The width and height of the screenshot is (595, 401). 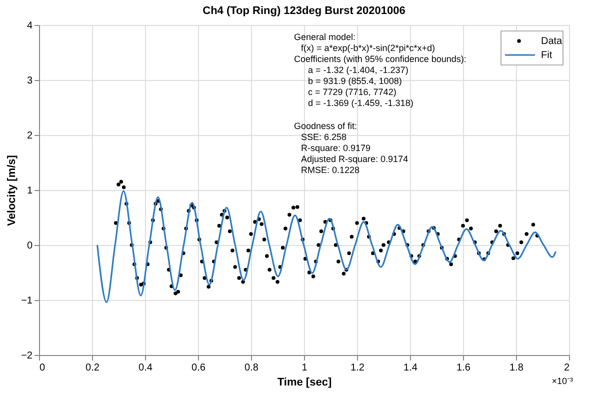 What do you see at coordinates (330, 170) in the screenshot?
I see `annotation: RMSE: 0.1228` at bounding box center [330, 170].